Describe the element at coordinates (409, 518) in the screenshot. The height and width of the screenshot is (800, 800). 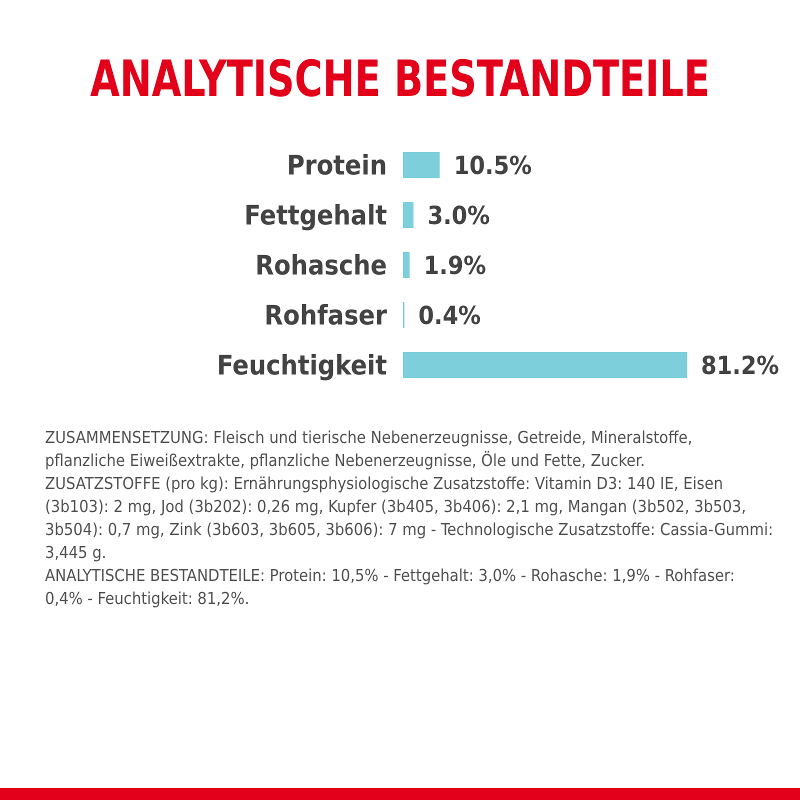
I see `text: ZUSATZSTOFFE (pro kg): Ernährungsphysiologische Zusatzstoffe: Vitamin D3: 140 IE, Eisen (3b103): 2 mg, Jod (3b202): 0,26 mg, Kupfer (3b405, 3b406): 2,1 mg, Mangan (3b502, 3b503, 3b504): 0,7 mg, Zink (3b603, 3b605, 3b606): 7 mg - Technologische Zusatzstoffe: Cassia-Gummi: 3,445 g.` at that location.